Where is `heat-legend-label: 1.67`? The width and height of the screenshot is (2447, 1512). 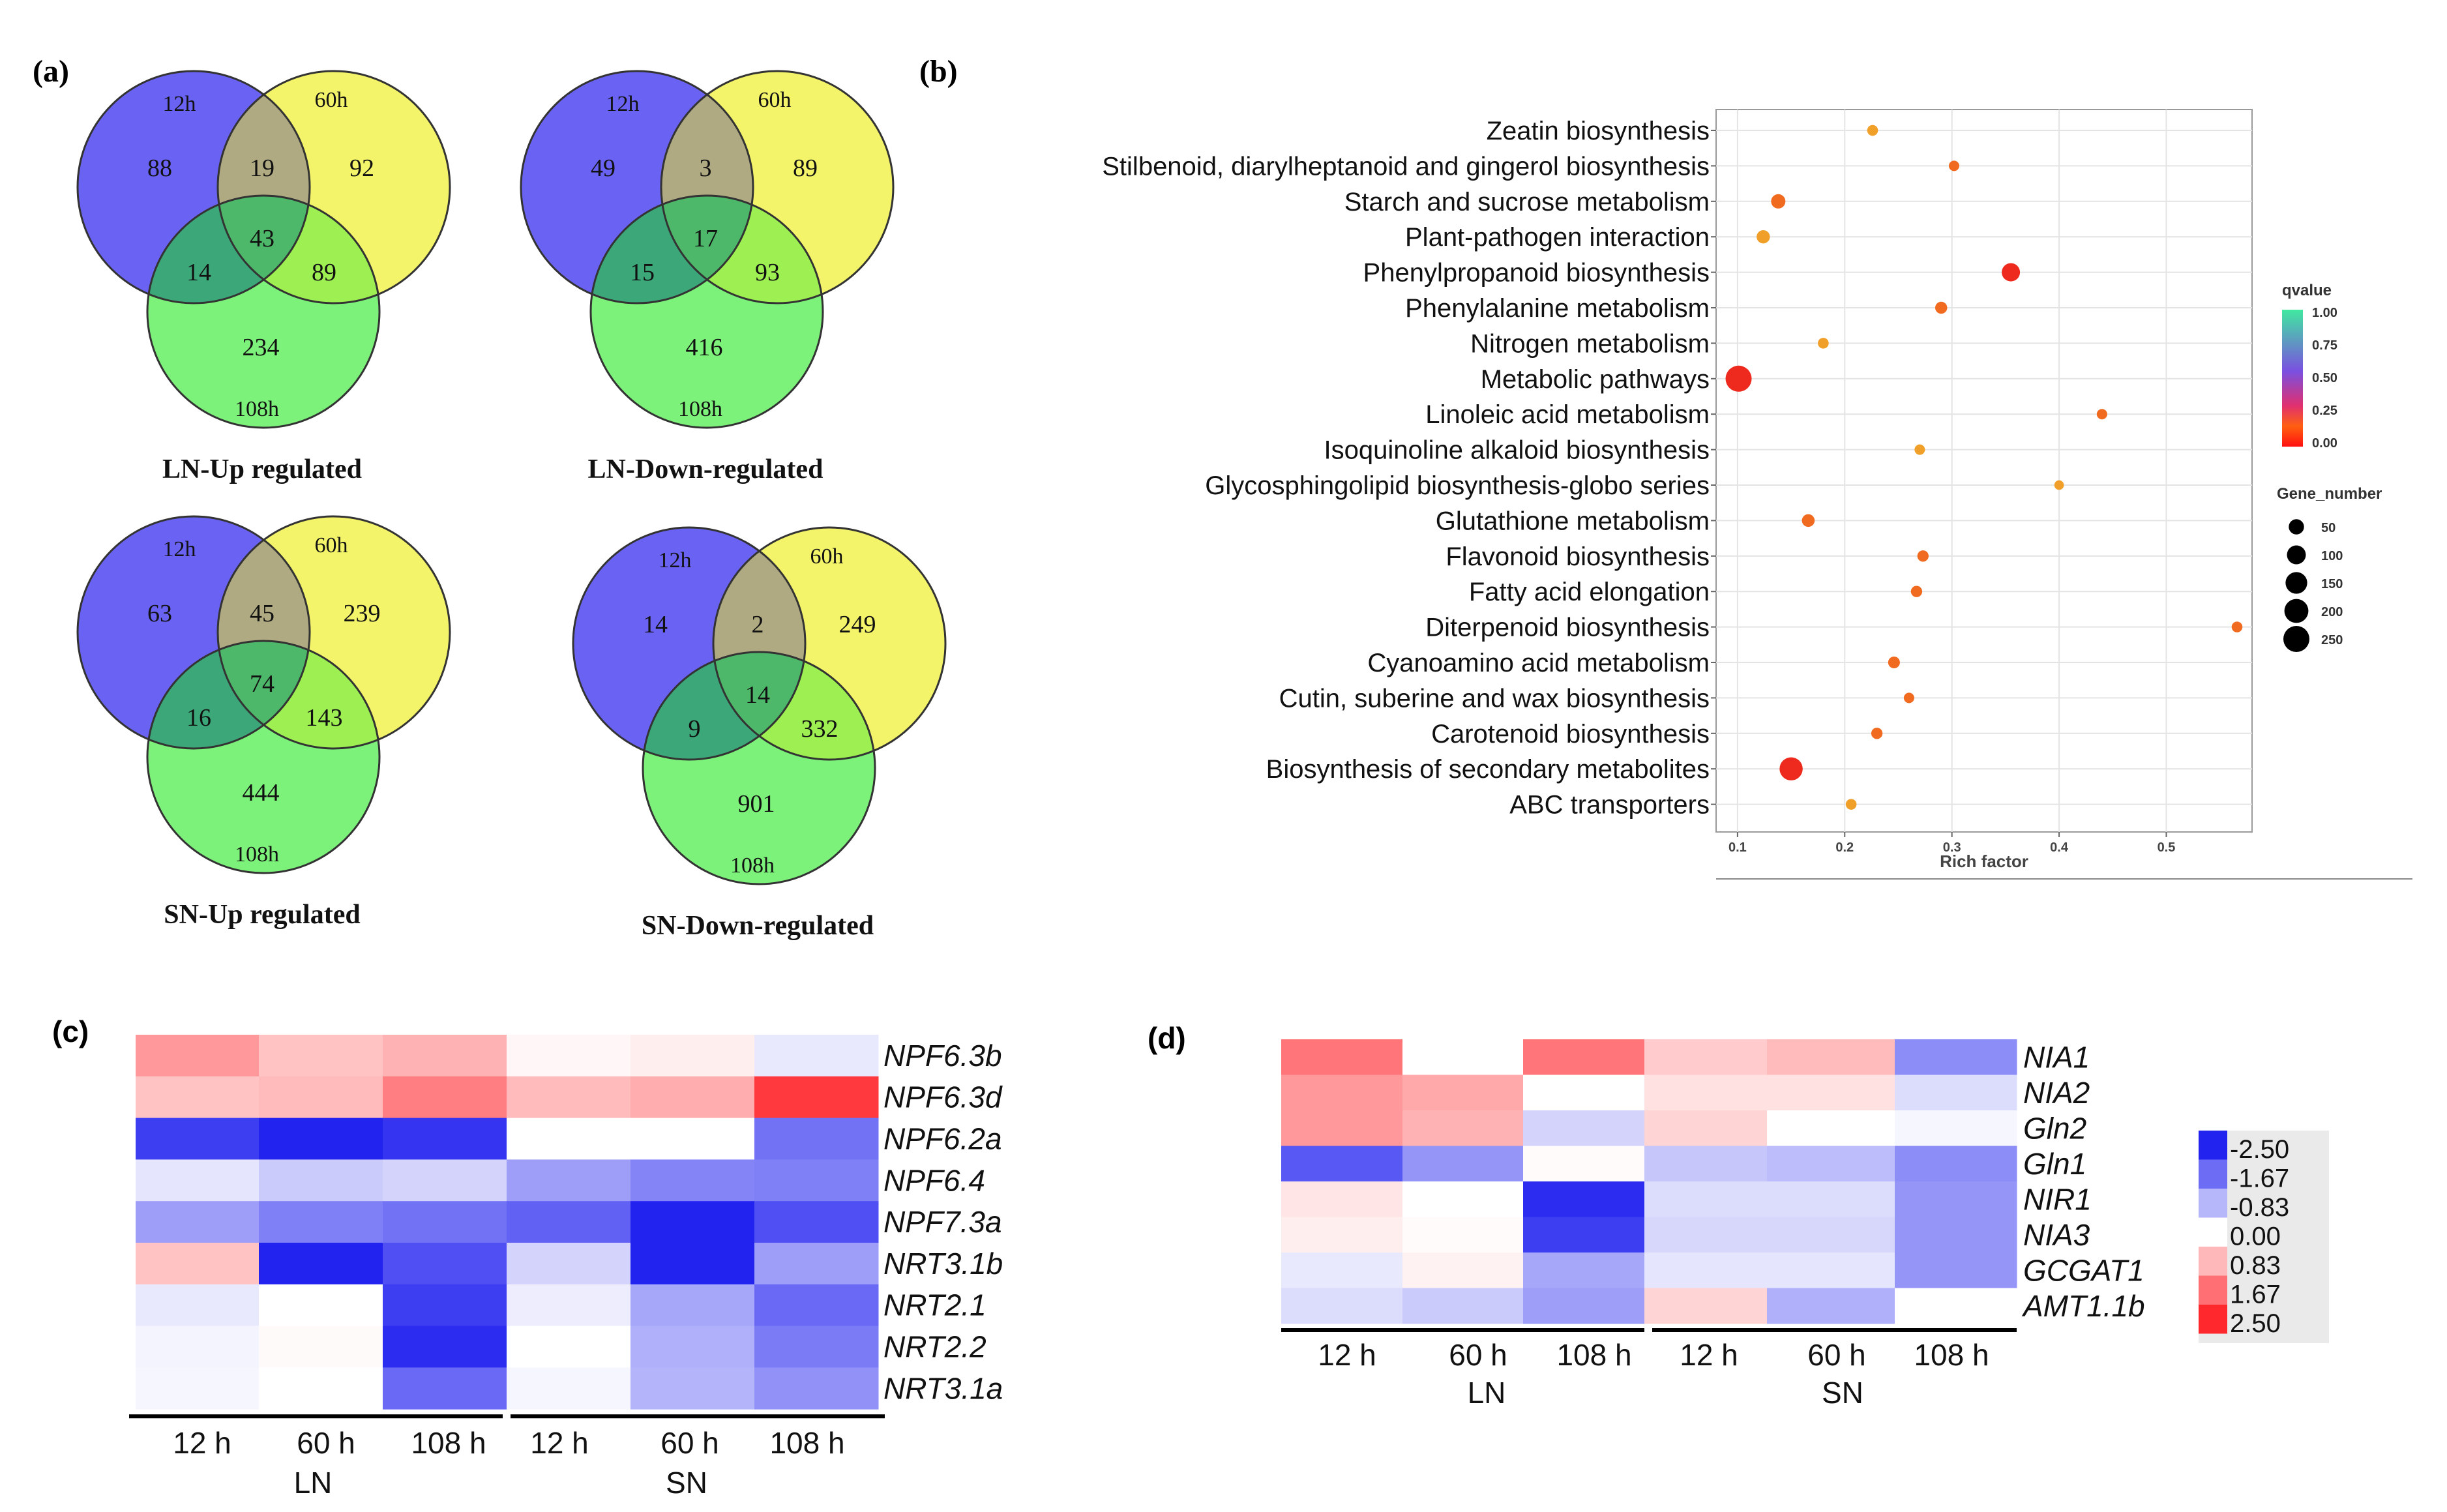
heat-legend-label: 1.67 is located at coordinates (2255, 1295).